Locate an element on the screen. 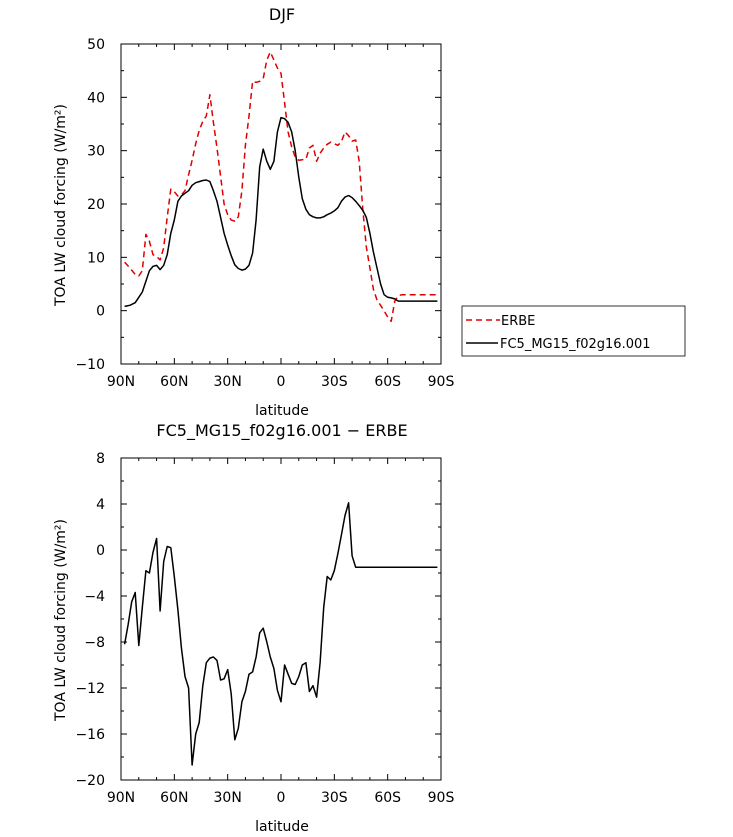 The image size is (733, 837). bottom-y-tick-label: −12 is located at coordinates (90, 689).